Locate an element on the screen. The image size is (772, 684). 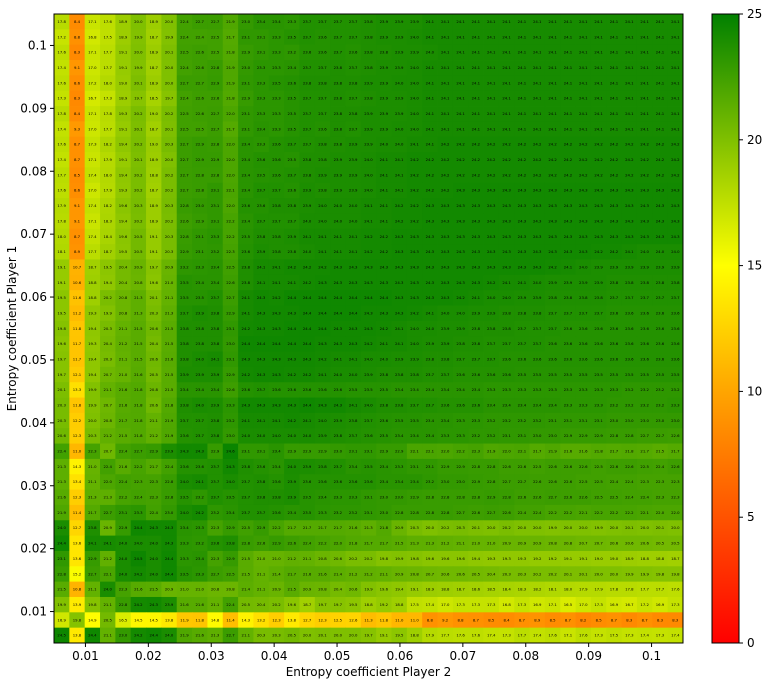
cell-value-label: 8.7 is located at coordinates (522, 619).